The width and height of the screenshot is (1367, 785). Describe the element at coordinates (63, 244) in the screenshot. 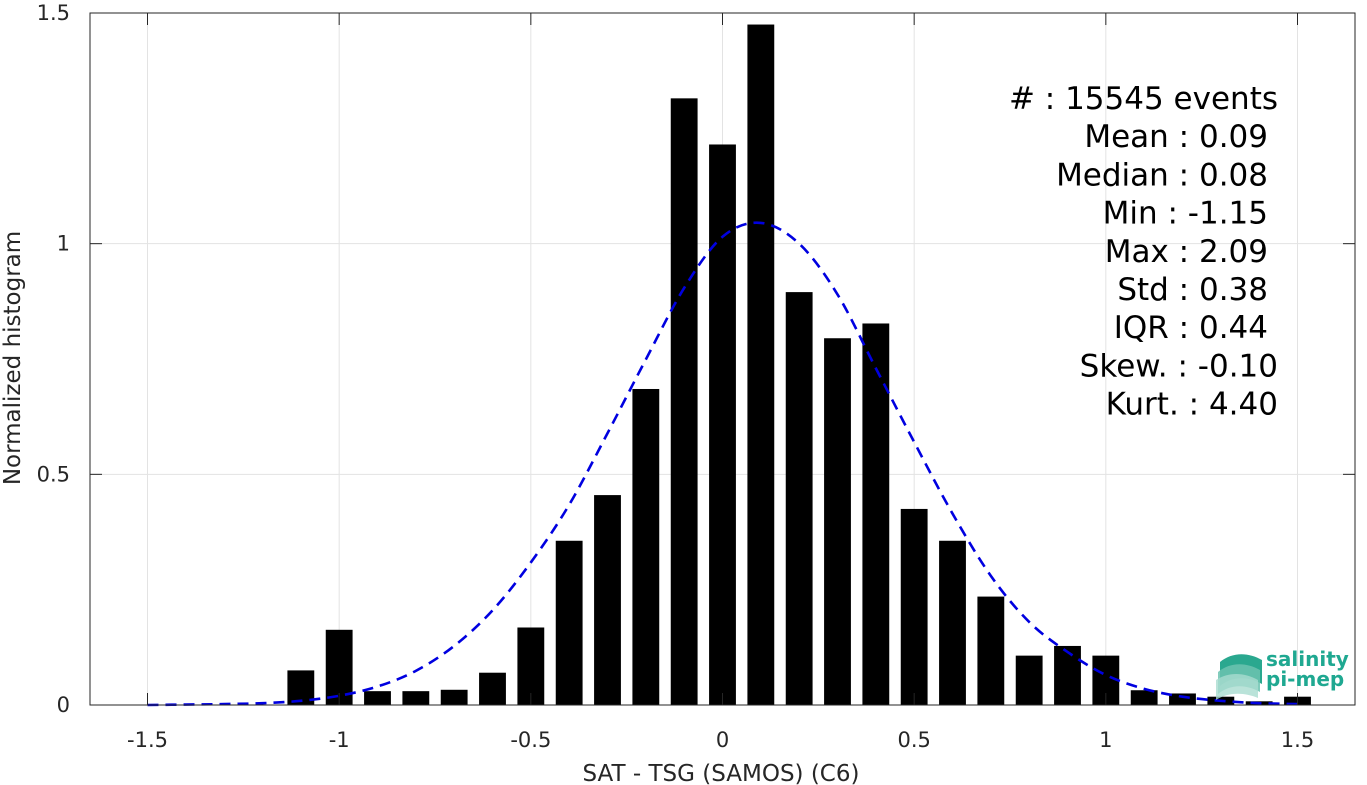

I see `y-tick-label: 1` at that location.